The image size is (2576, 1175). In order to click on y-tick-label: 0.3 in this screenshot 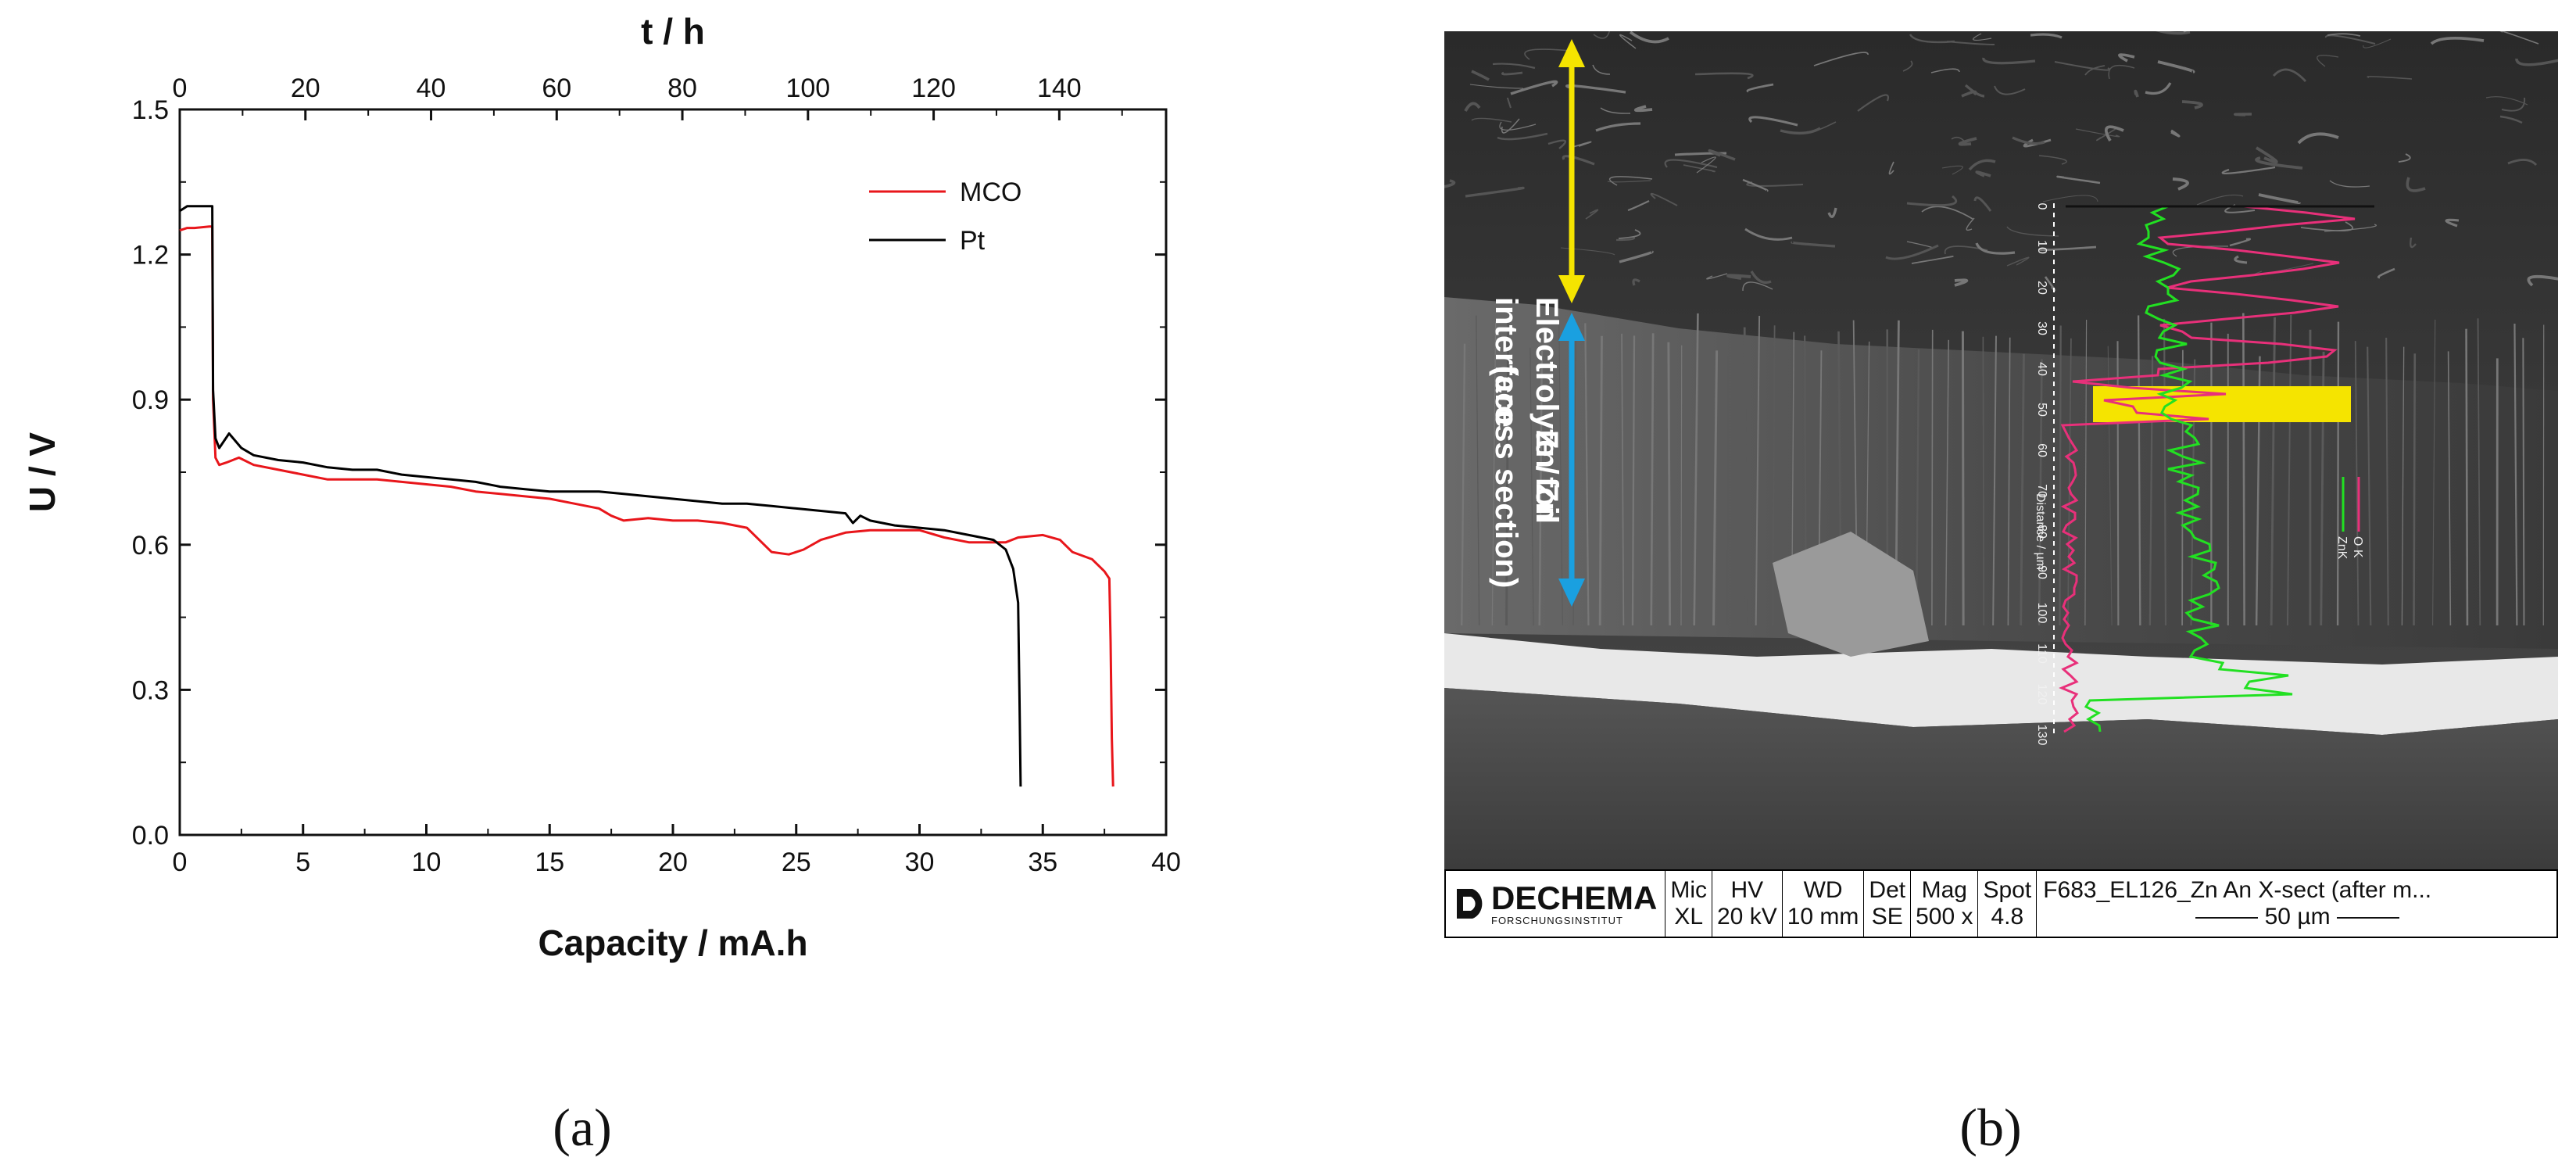, I will do `click(150, 690)`.